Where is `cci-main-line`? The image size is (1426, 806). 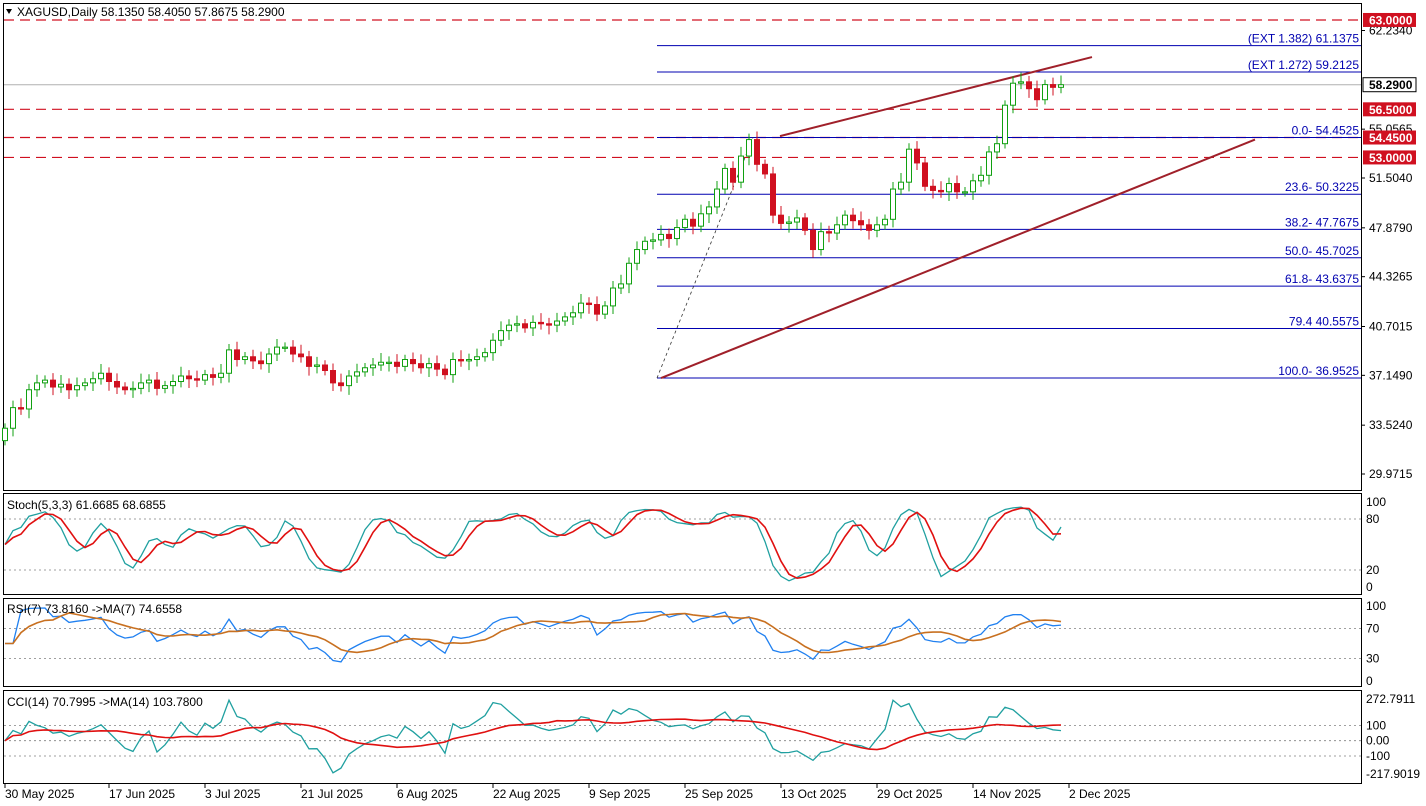 cci-main-line is located at coordinates (533, 736).